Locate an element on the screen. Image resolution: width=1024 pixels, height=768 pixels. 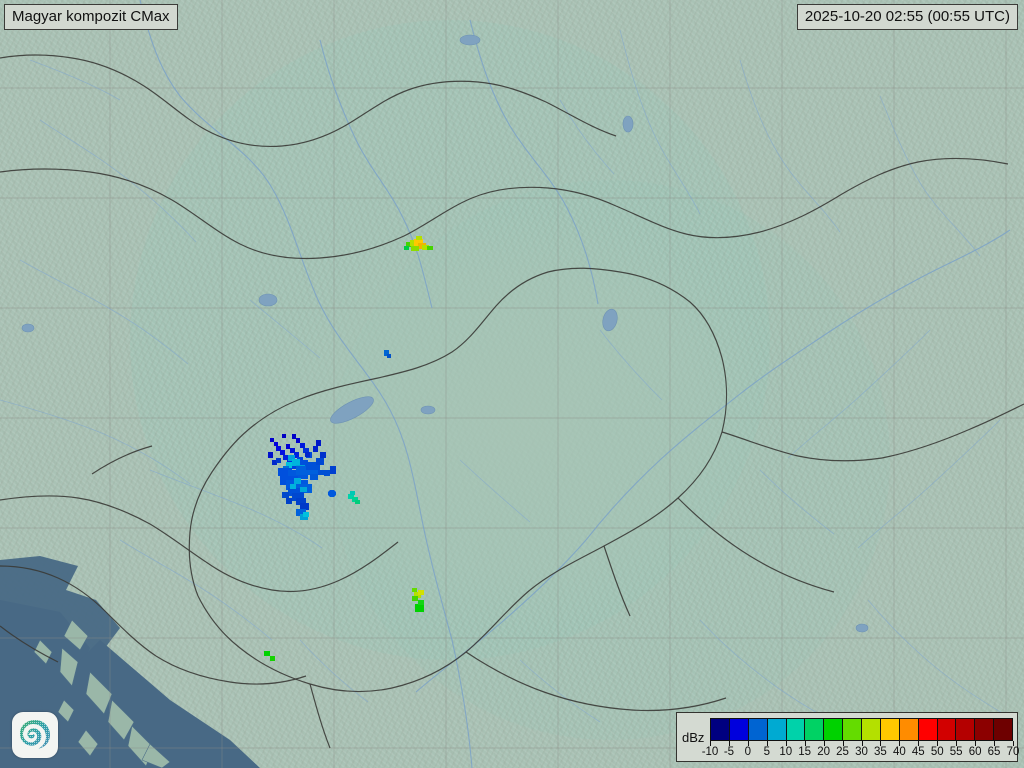
legend-tick-label-16: 70 is located at coordinates (1013, 752).